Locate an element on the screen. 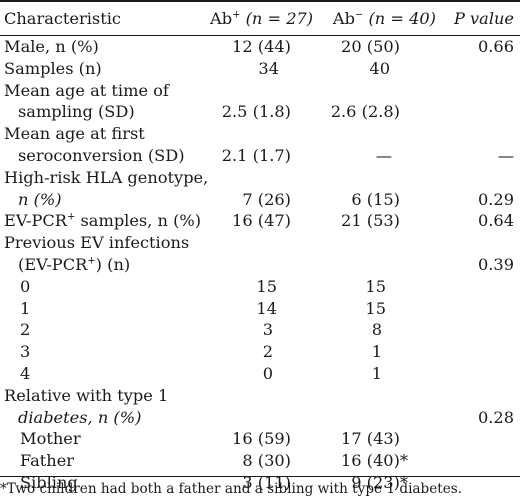 This screenshot has height=504, width=520. row-label: Mother is located at coordinates (50, 439).